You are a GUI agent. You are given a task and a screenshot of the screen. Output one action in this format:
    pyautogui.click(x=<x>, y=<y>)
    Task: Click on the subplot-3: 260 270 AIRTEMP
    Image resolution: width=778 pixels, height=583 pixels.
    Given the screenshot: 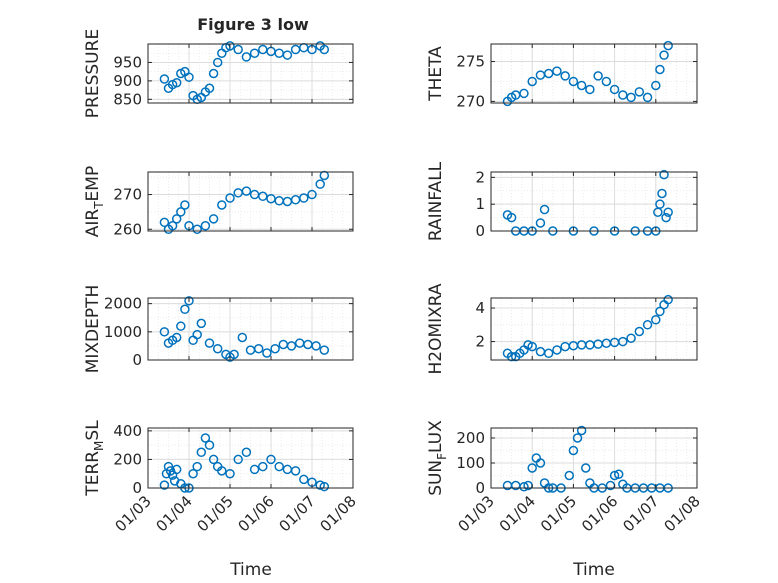 What is the action you would take?
    pyautogui.click(x=218, y=202)
    